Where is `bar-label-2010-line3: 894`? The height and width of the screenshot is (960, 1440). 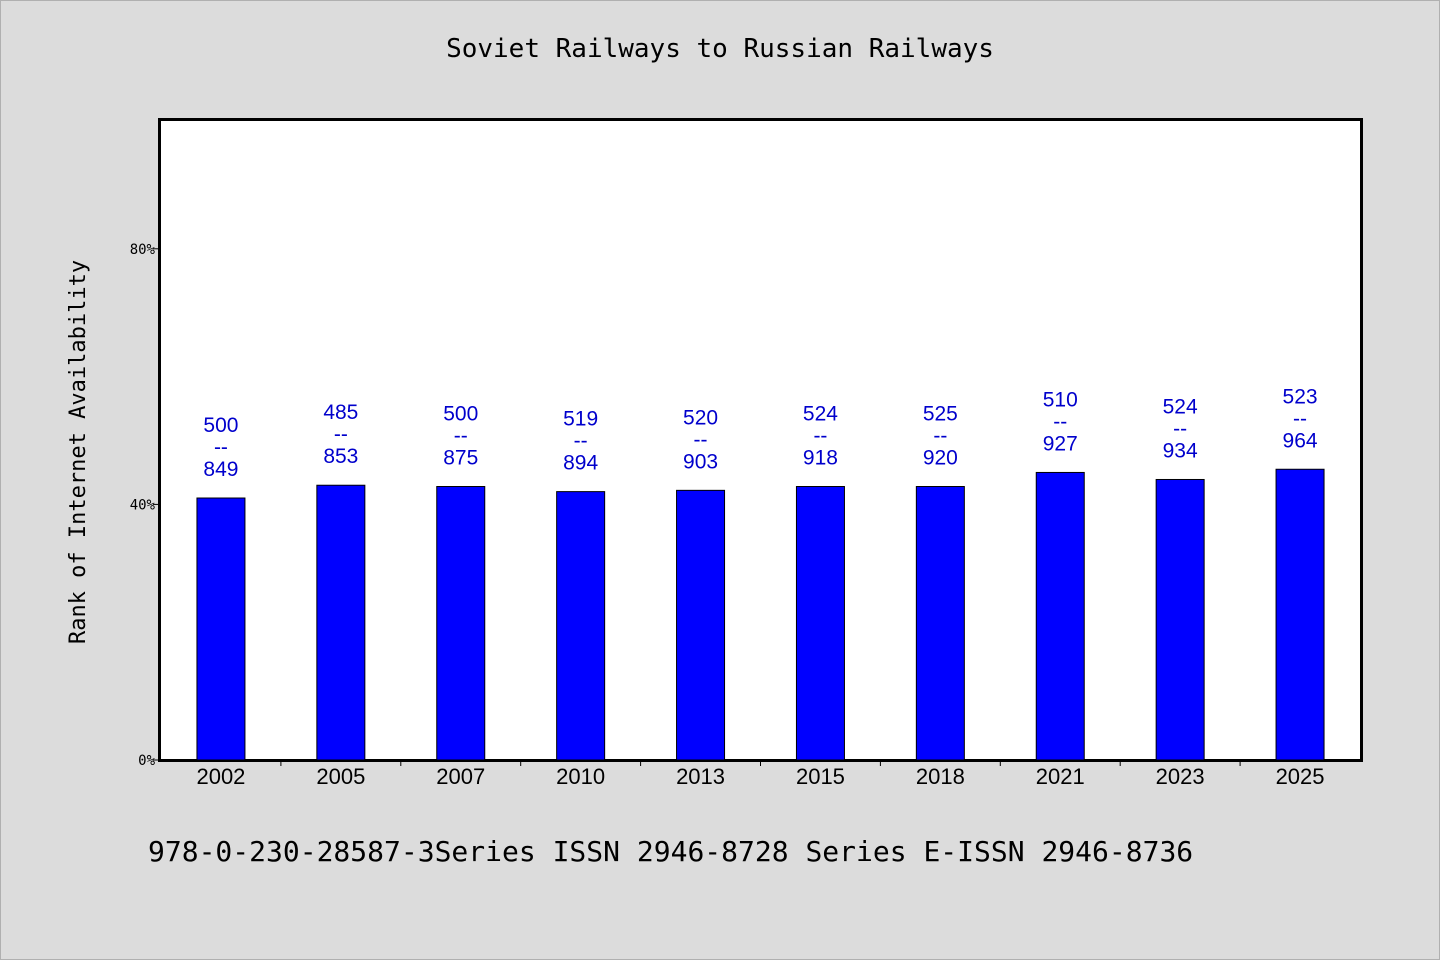 bar-label-2010-line3: 894 is located at coordinates (580, 463).